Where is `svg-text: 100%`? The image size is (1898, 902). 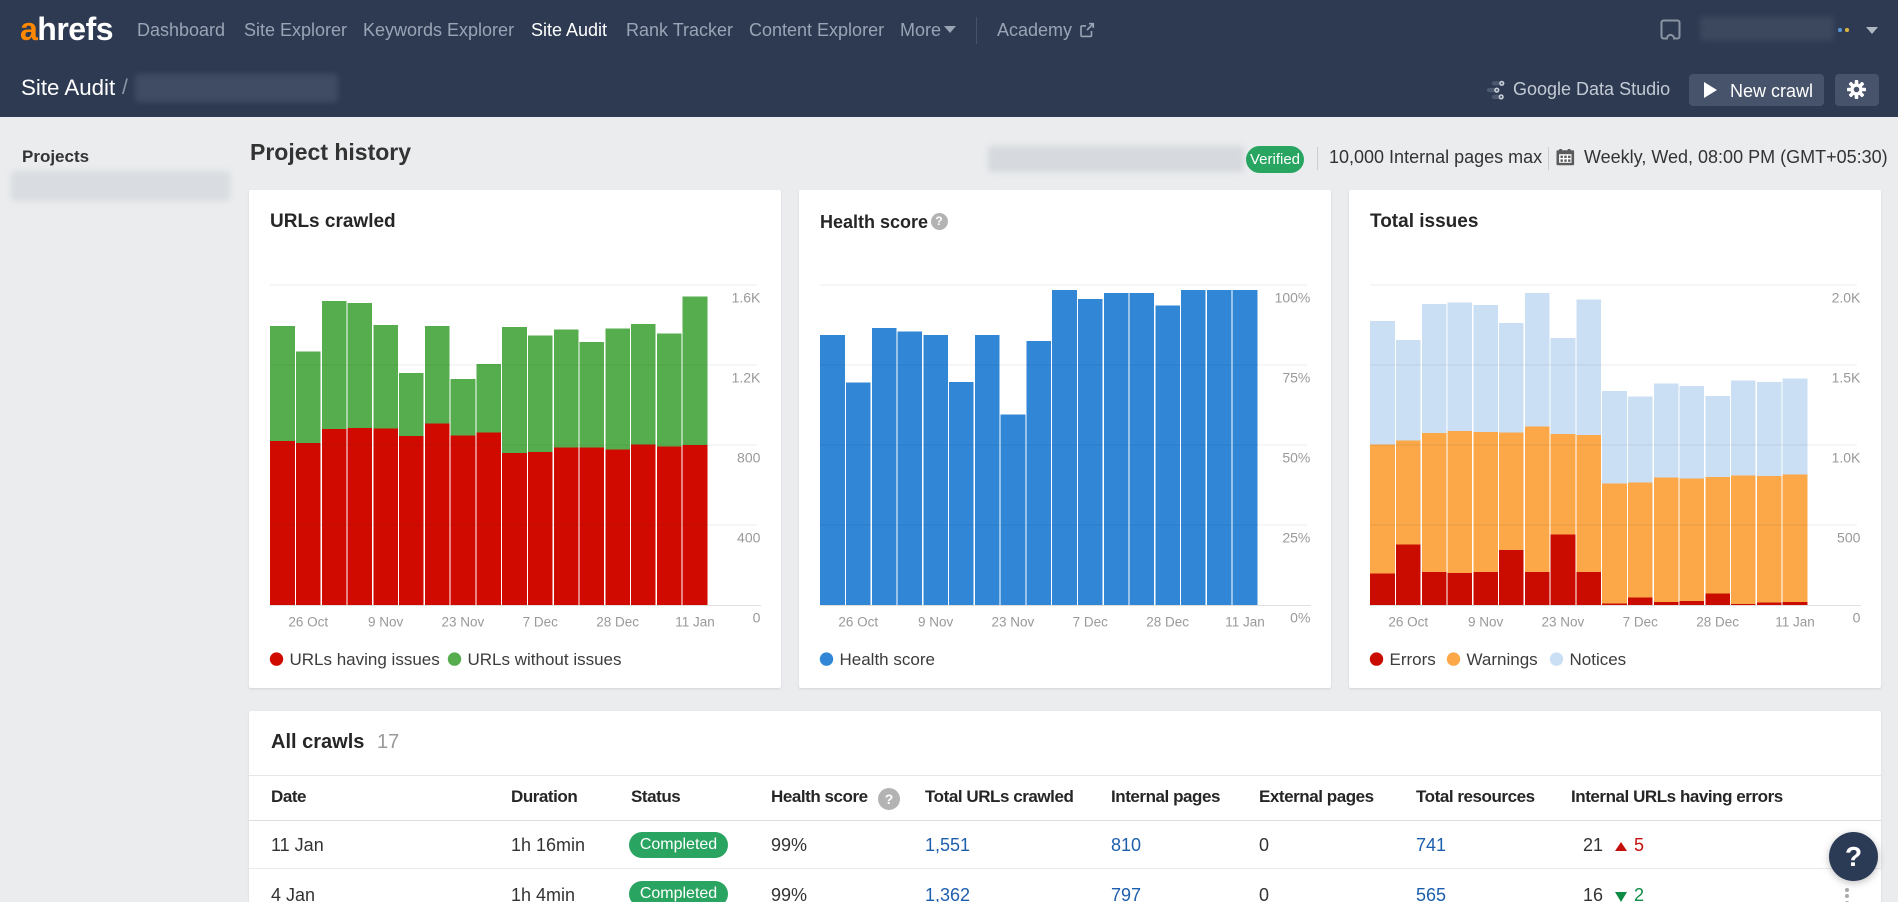 svg-text: 100% is located at coordinates (1293, 298).